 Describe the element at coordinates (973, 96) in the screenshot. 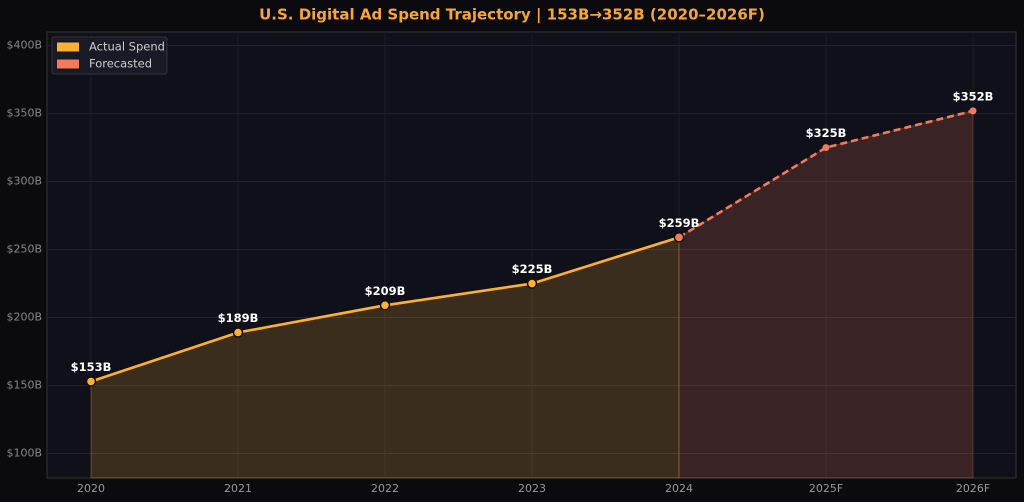

I see `data-label: $352B` at that location.